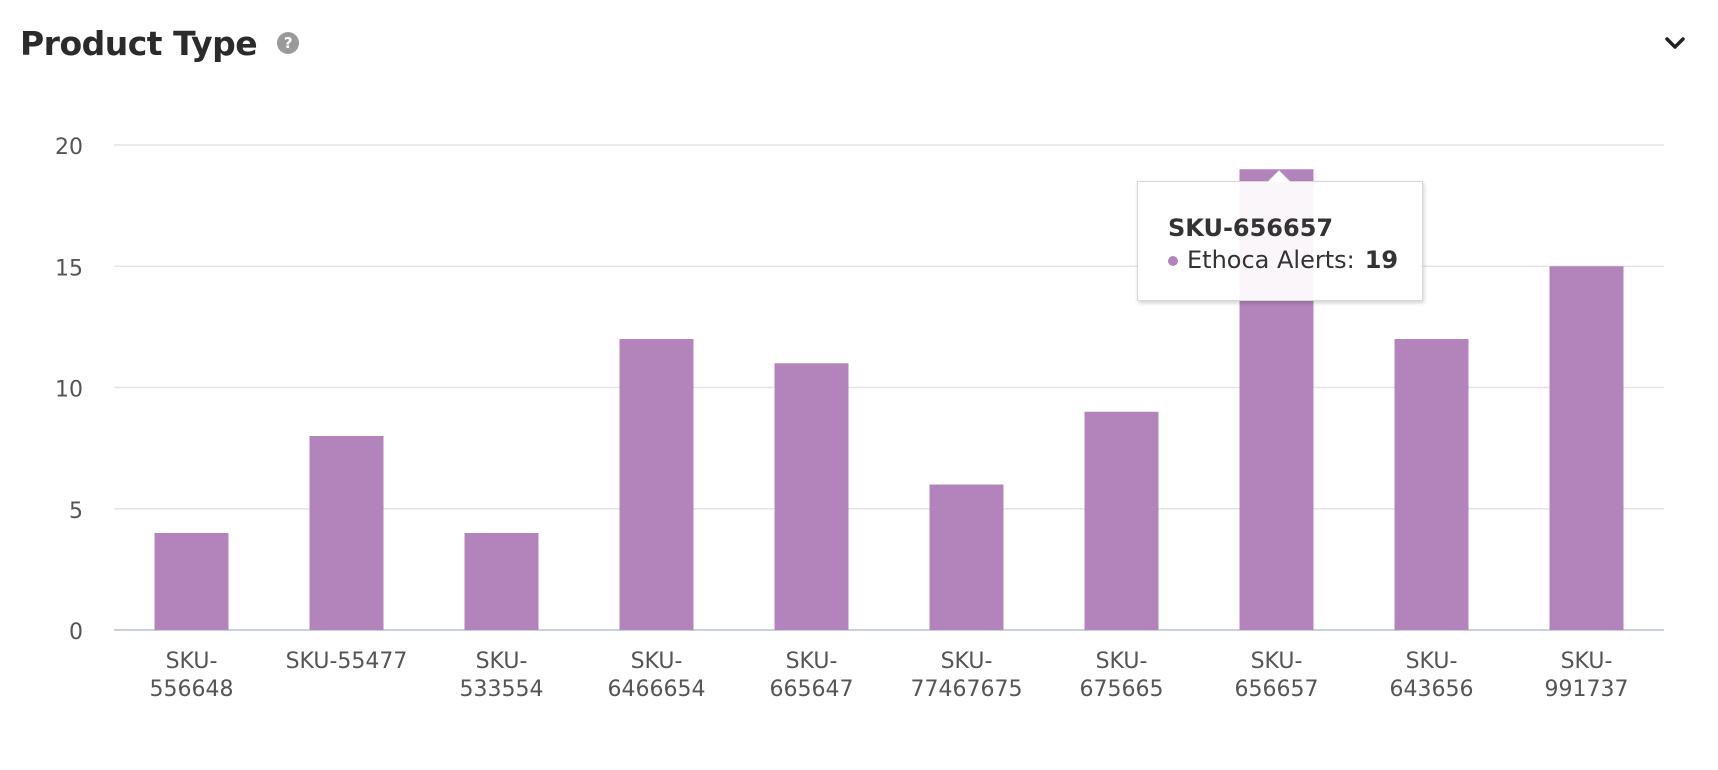 This screenshot has width=1718, height=770. What do you see at coordinates (192, 675) in the screenshot?
I see `x-tick-label: SKU-556648` at bounding box center [192, 675].